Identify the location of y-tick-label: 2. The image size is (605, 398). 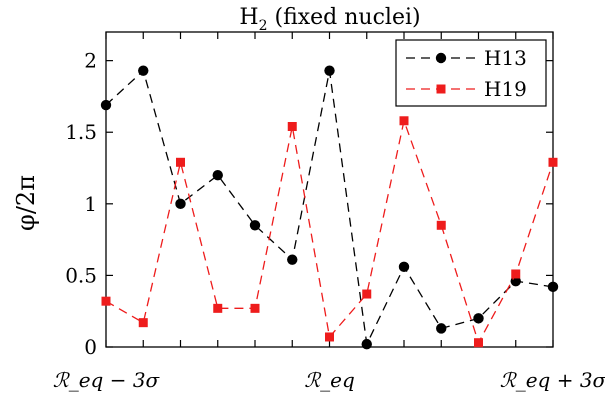
(90, 61).